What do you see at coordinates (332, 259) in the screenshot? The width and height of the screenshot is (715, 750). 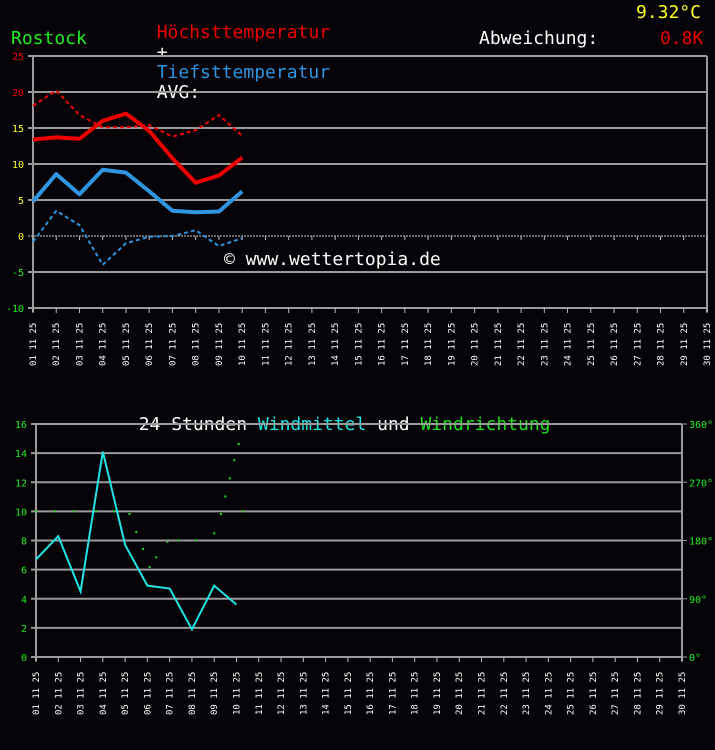 I see `watermark: © www.wettertopia.de` at bounding box center [332, 259].